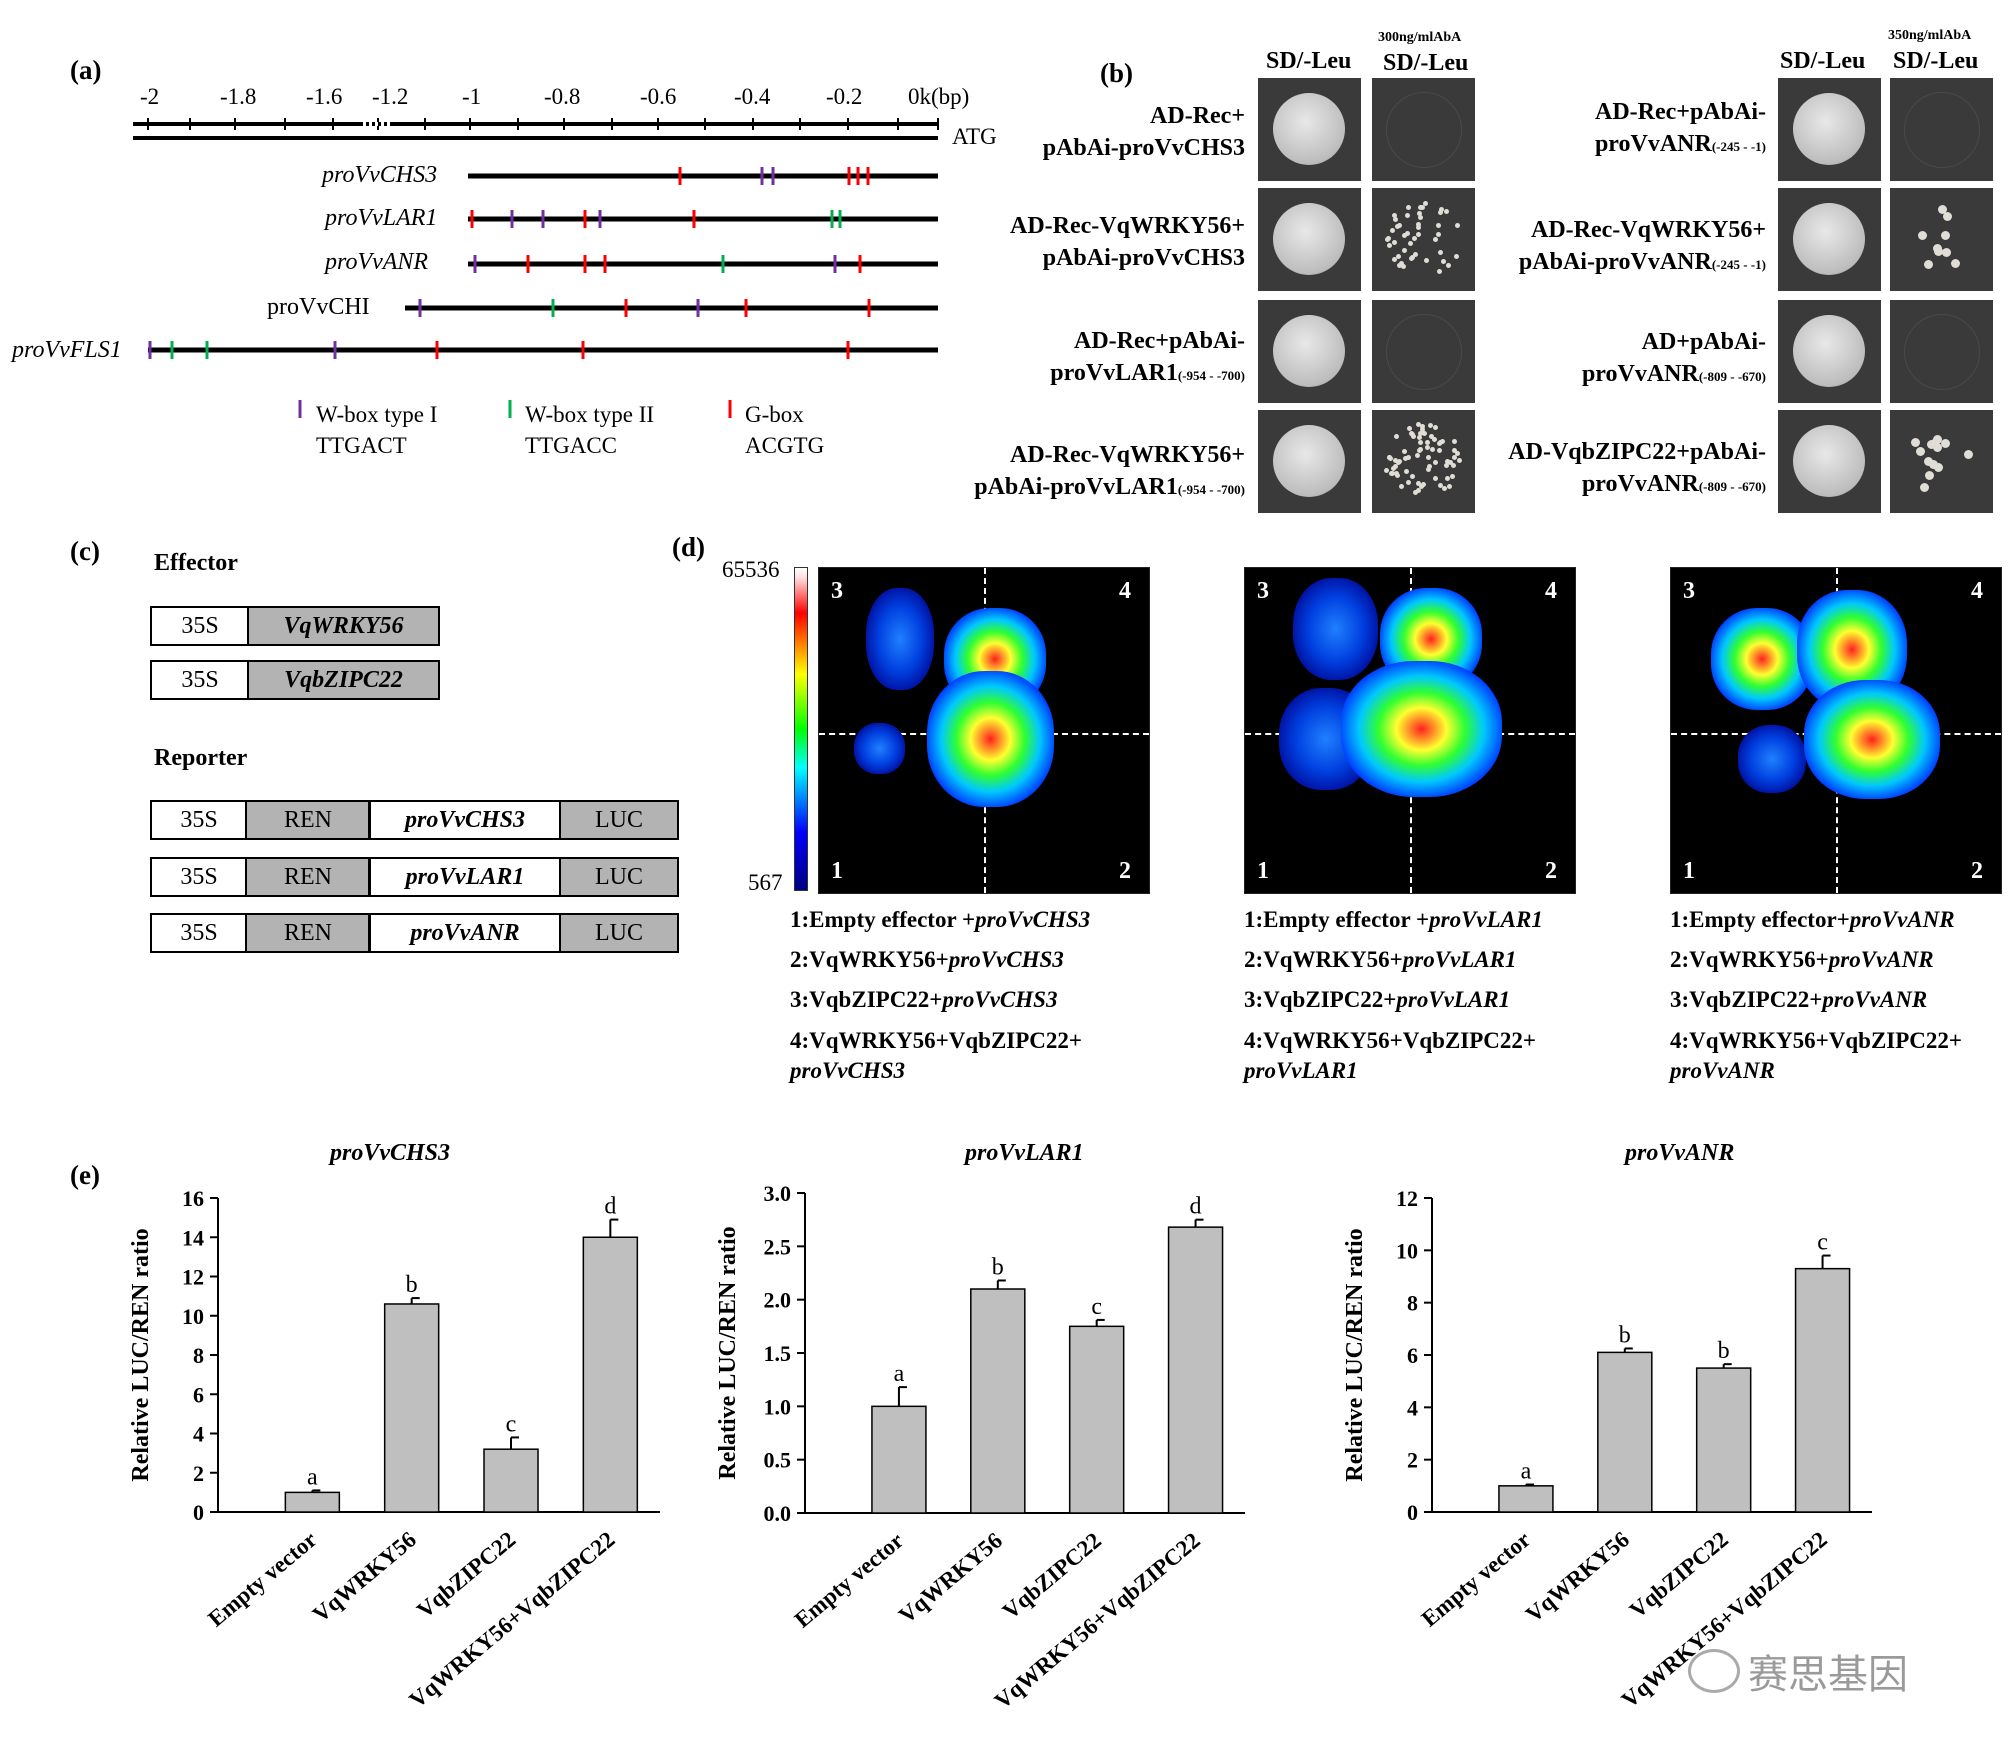  Describe the element at coordinates (1263, 871) in the screenshot. I see `quadrant-number: 1` at that location.